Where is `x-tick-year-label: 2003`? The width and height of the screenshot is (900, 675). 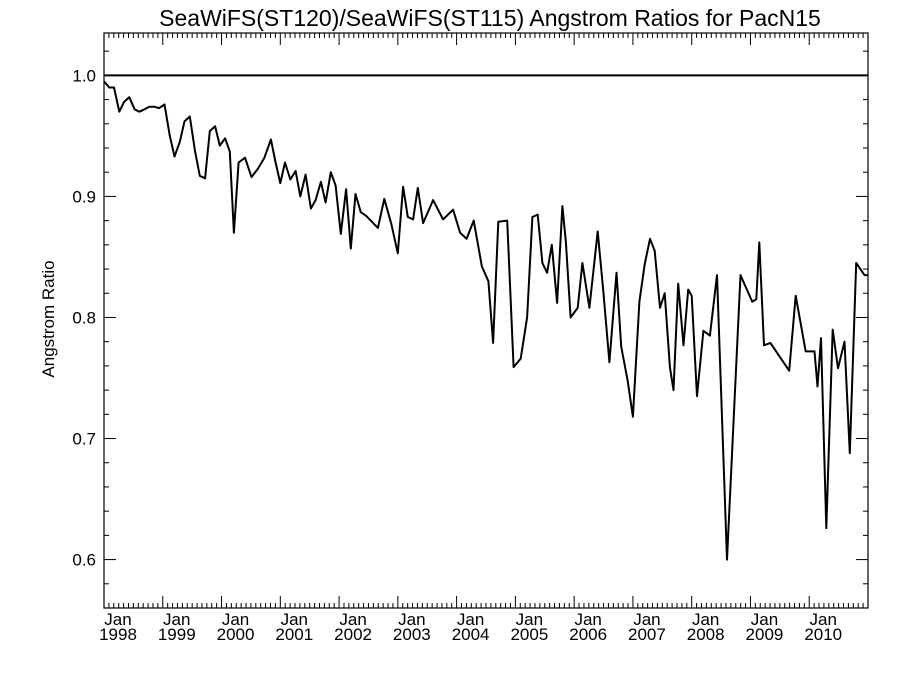
x-tick-year-label: 2003 is located at coordinates (412, 634).